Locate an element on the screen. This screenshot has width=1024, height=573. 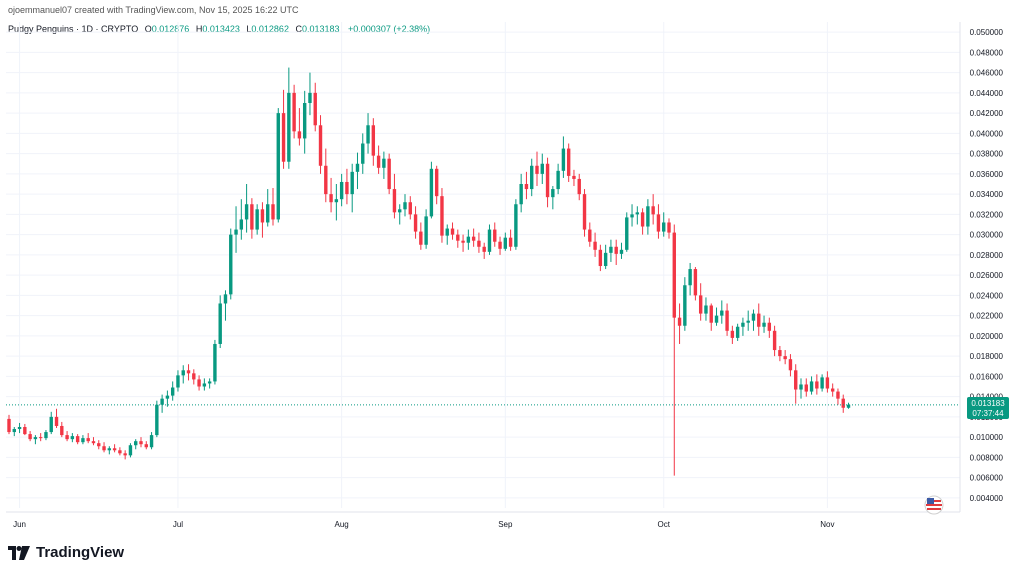
open-label: O is located at coordinates (148, 29).